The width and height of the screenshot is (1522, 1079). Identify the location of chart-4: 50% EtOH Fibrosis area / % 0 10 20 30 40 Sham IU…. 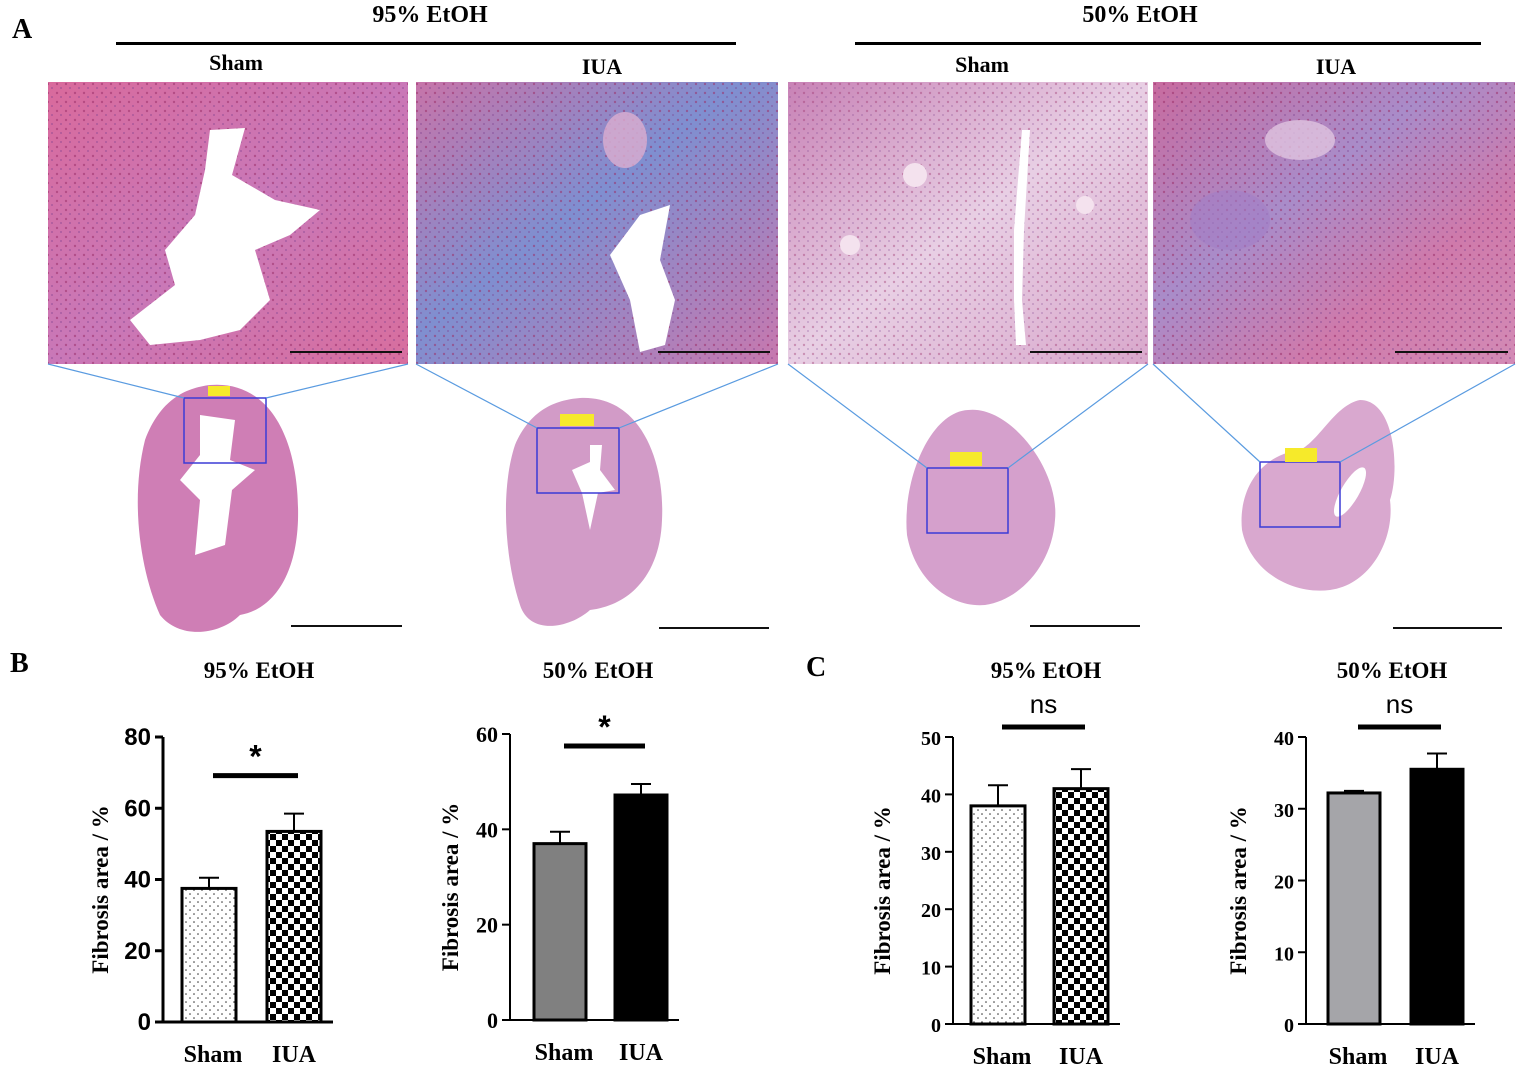
(1350, 864).